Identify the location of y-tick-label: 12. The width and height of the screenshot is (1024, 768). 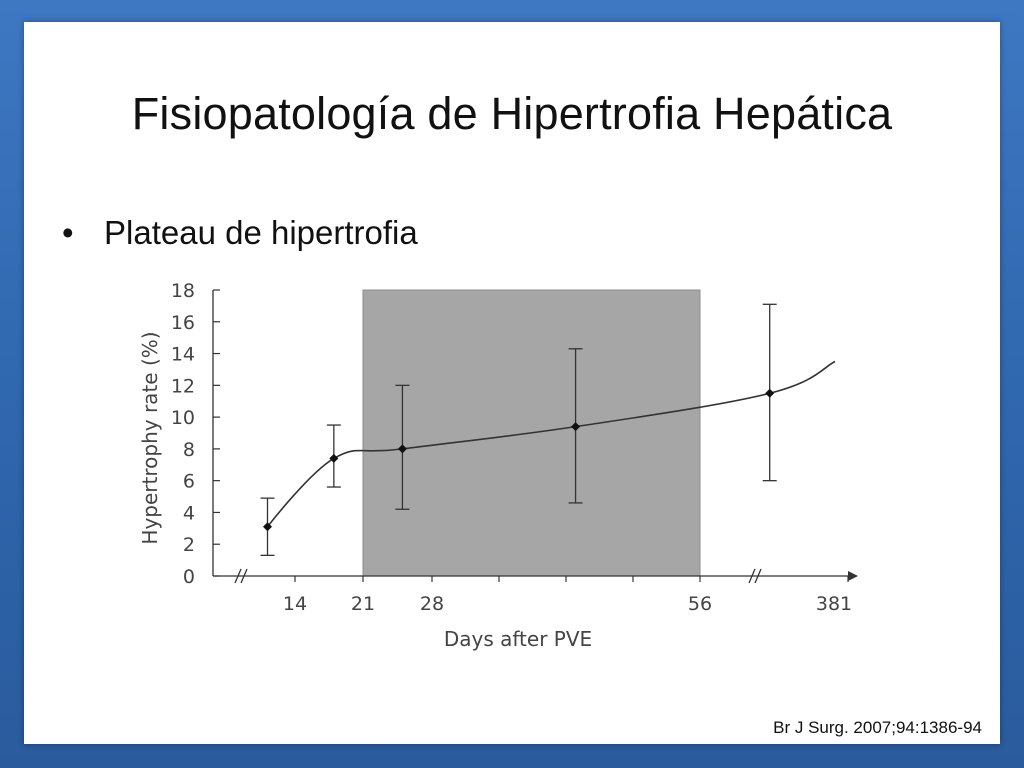
(183, 386).